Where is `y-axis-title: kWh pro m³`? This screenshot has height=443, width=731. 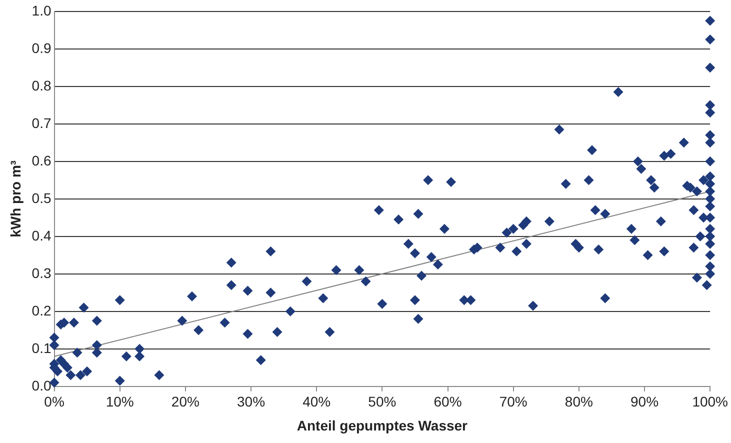
y-axis-title: kWh pro m³ is located at coordinates (15, 199).